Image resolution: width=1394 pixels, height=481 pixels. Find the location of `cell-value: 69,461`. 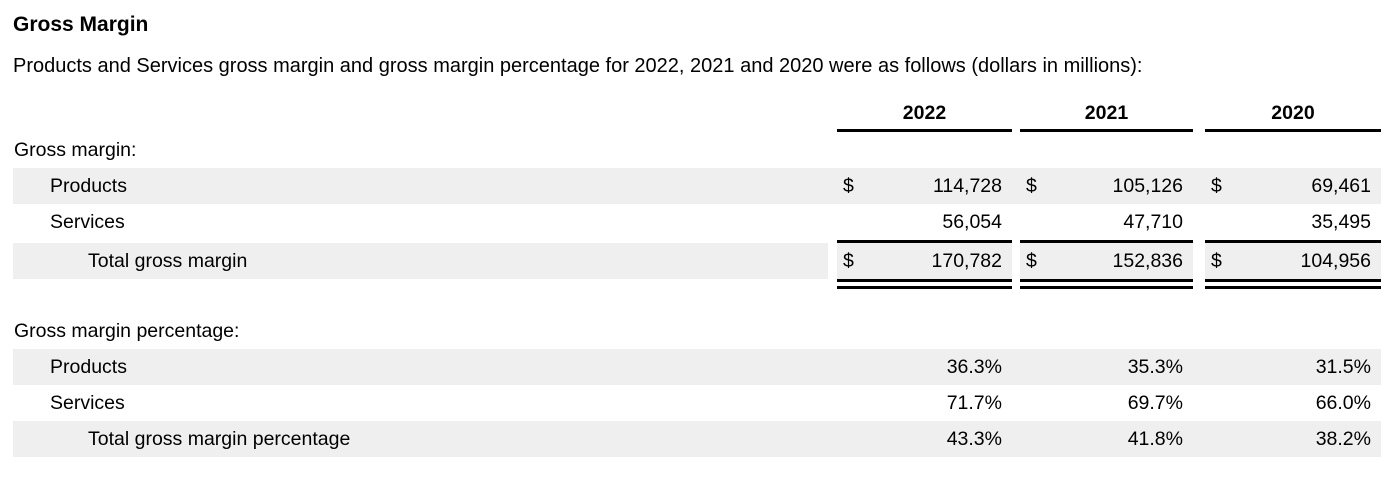

cell-value: 69,461 is located at coordinates (1341, 185).